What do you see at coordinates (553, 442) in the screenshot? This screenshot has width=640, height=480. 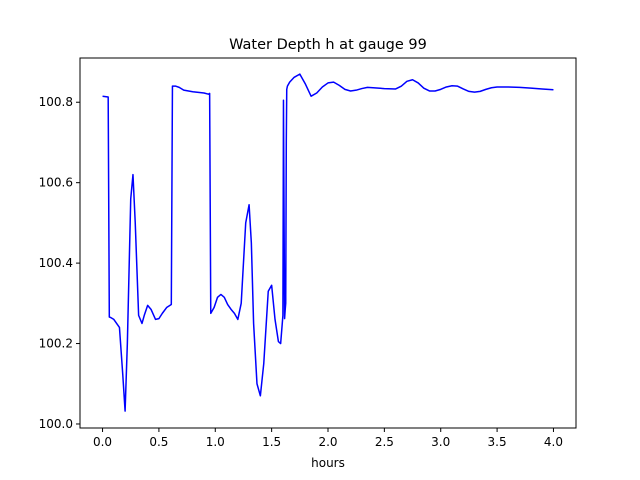 I see `x-tick-label: 4.0` at bounding box center [553, 442].